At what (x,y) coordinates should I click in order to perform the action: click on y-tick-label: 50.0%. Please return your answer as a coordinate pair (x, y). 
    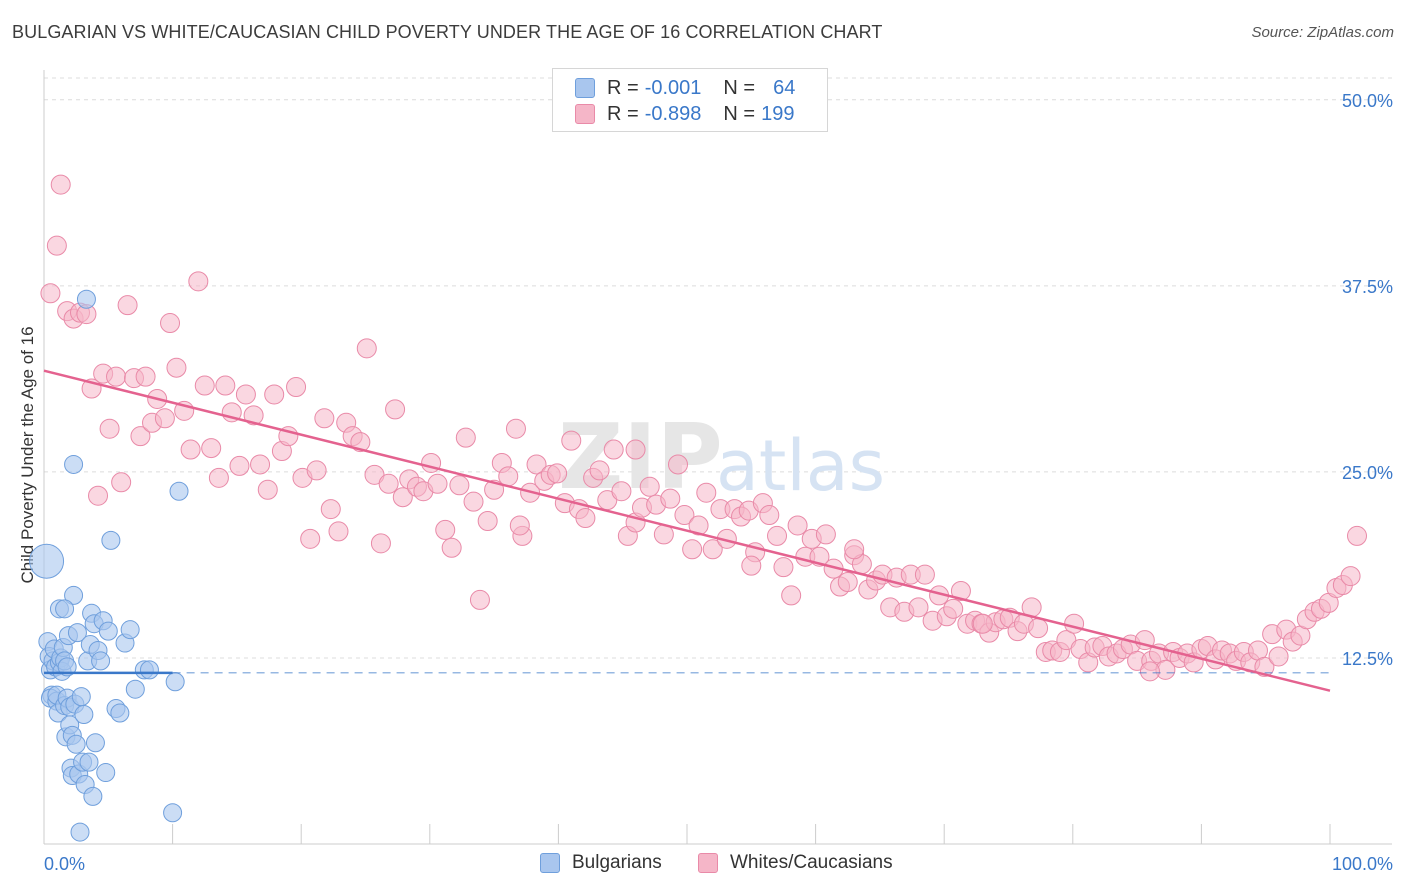
    Looking at the image, I should click on (1367, 101).